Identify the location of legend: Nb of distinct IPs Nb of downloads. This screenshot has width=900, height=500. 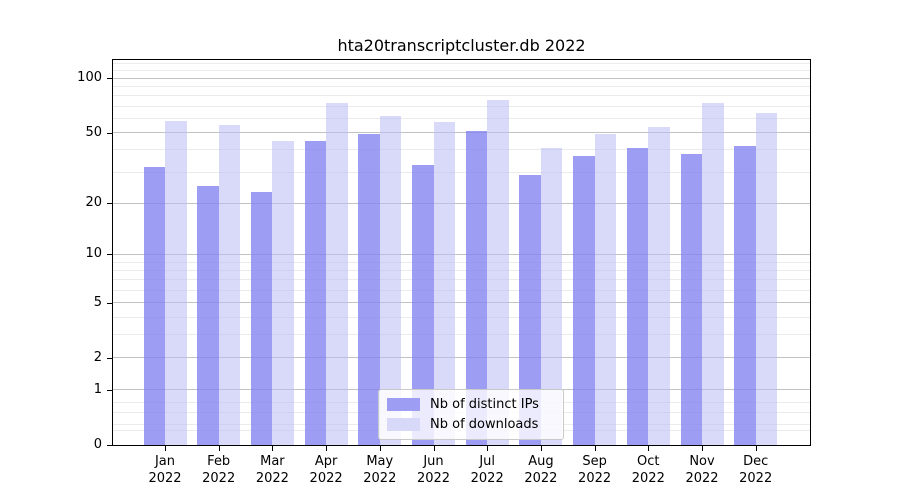
(471, 414).